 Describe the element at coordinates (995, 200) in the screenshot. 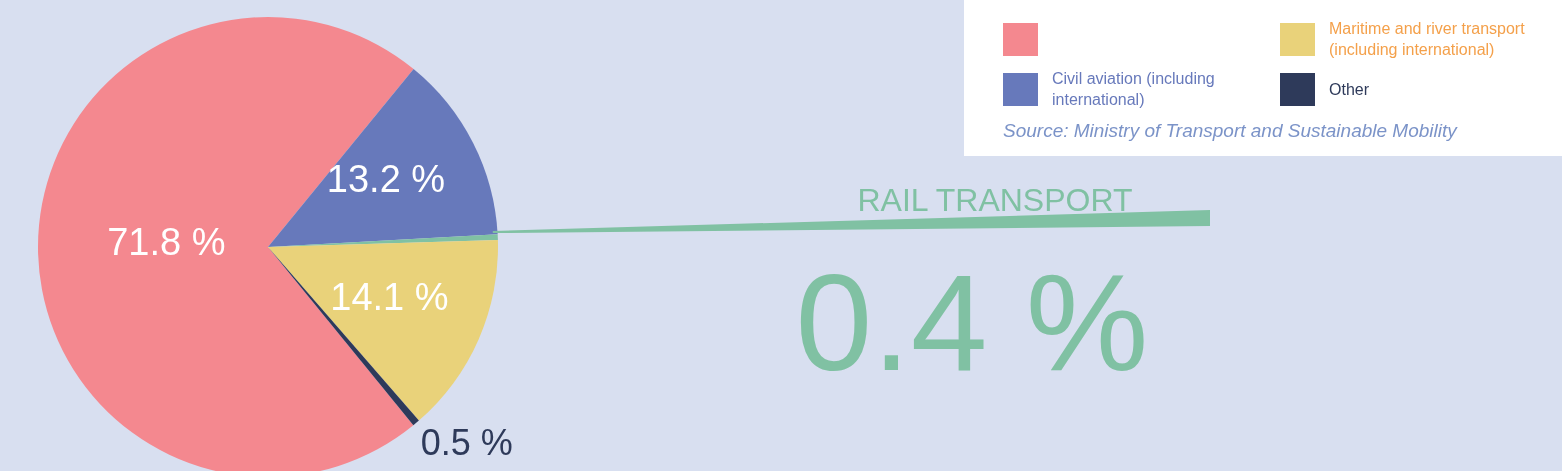

I see `slice-label: RAIL TRANSPORT` at that location.